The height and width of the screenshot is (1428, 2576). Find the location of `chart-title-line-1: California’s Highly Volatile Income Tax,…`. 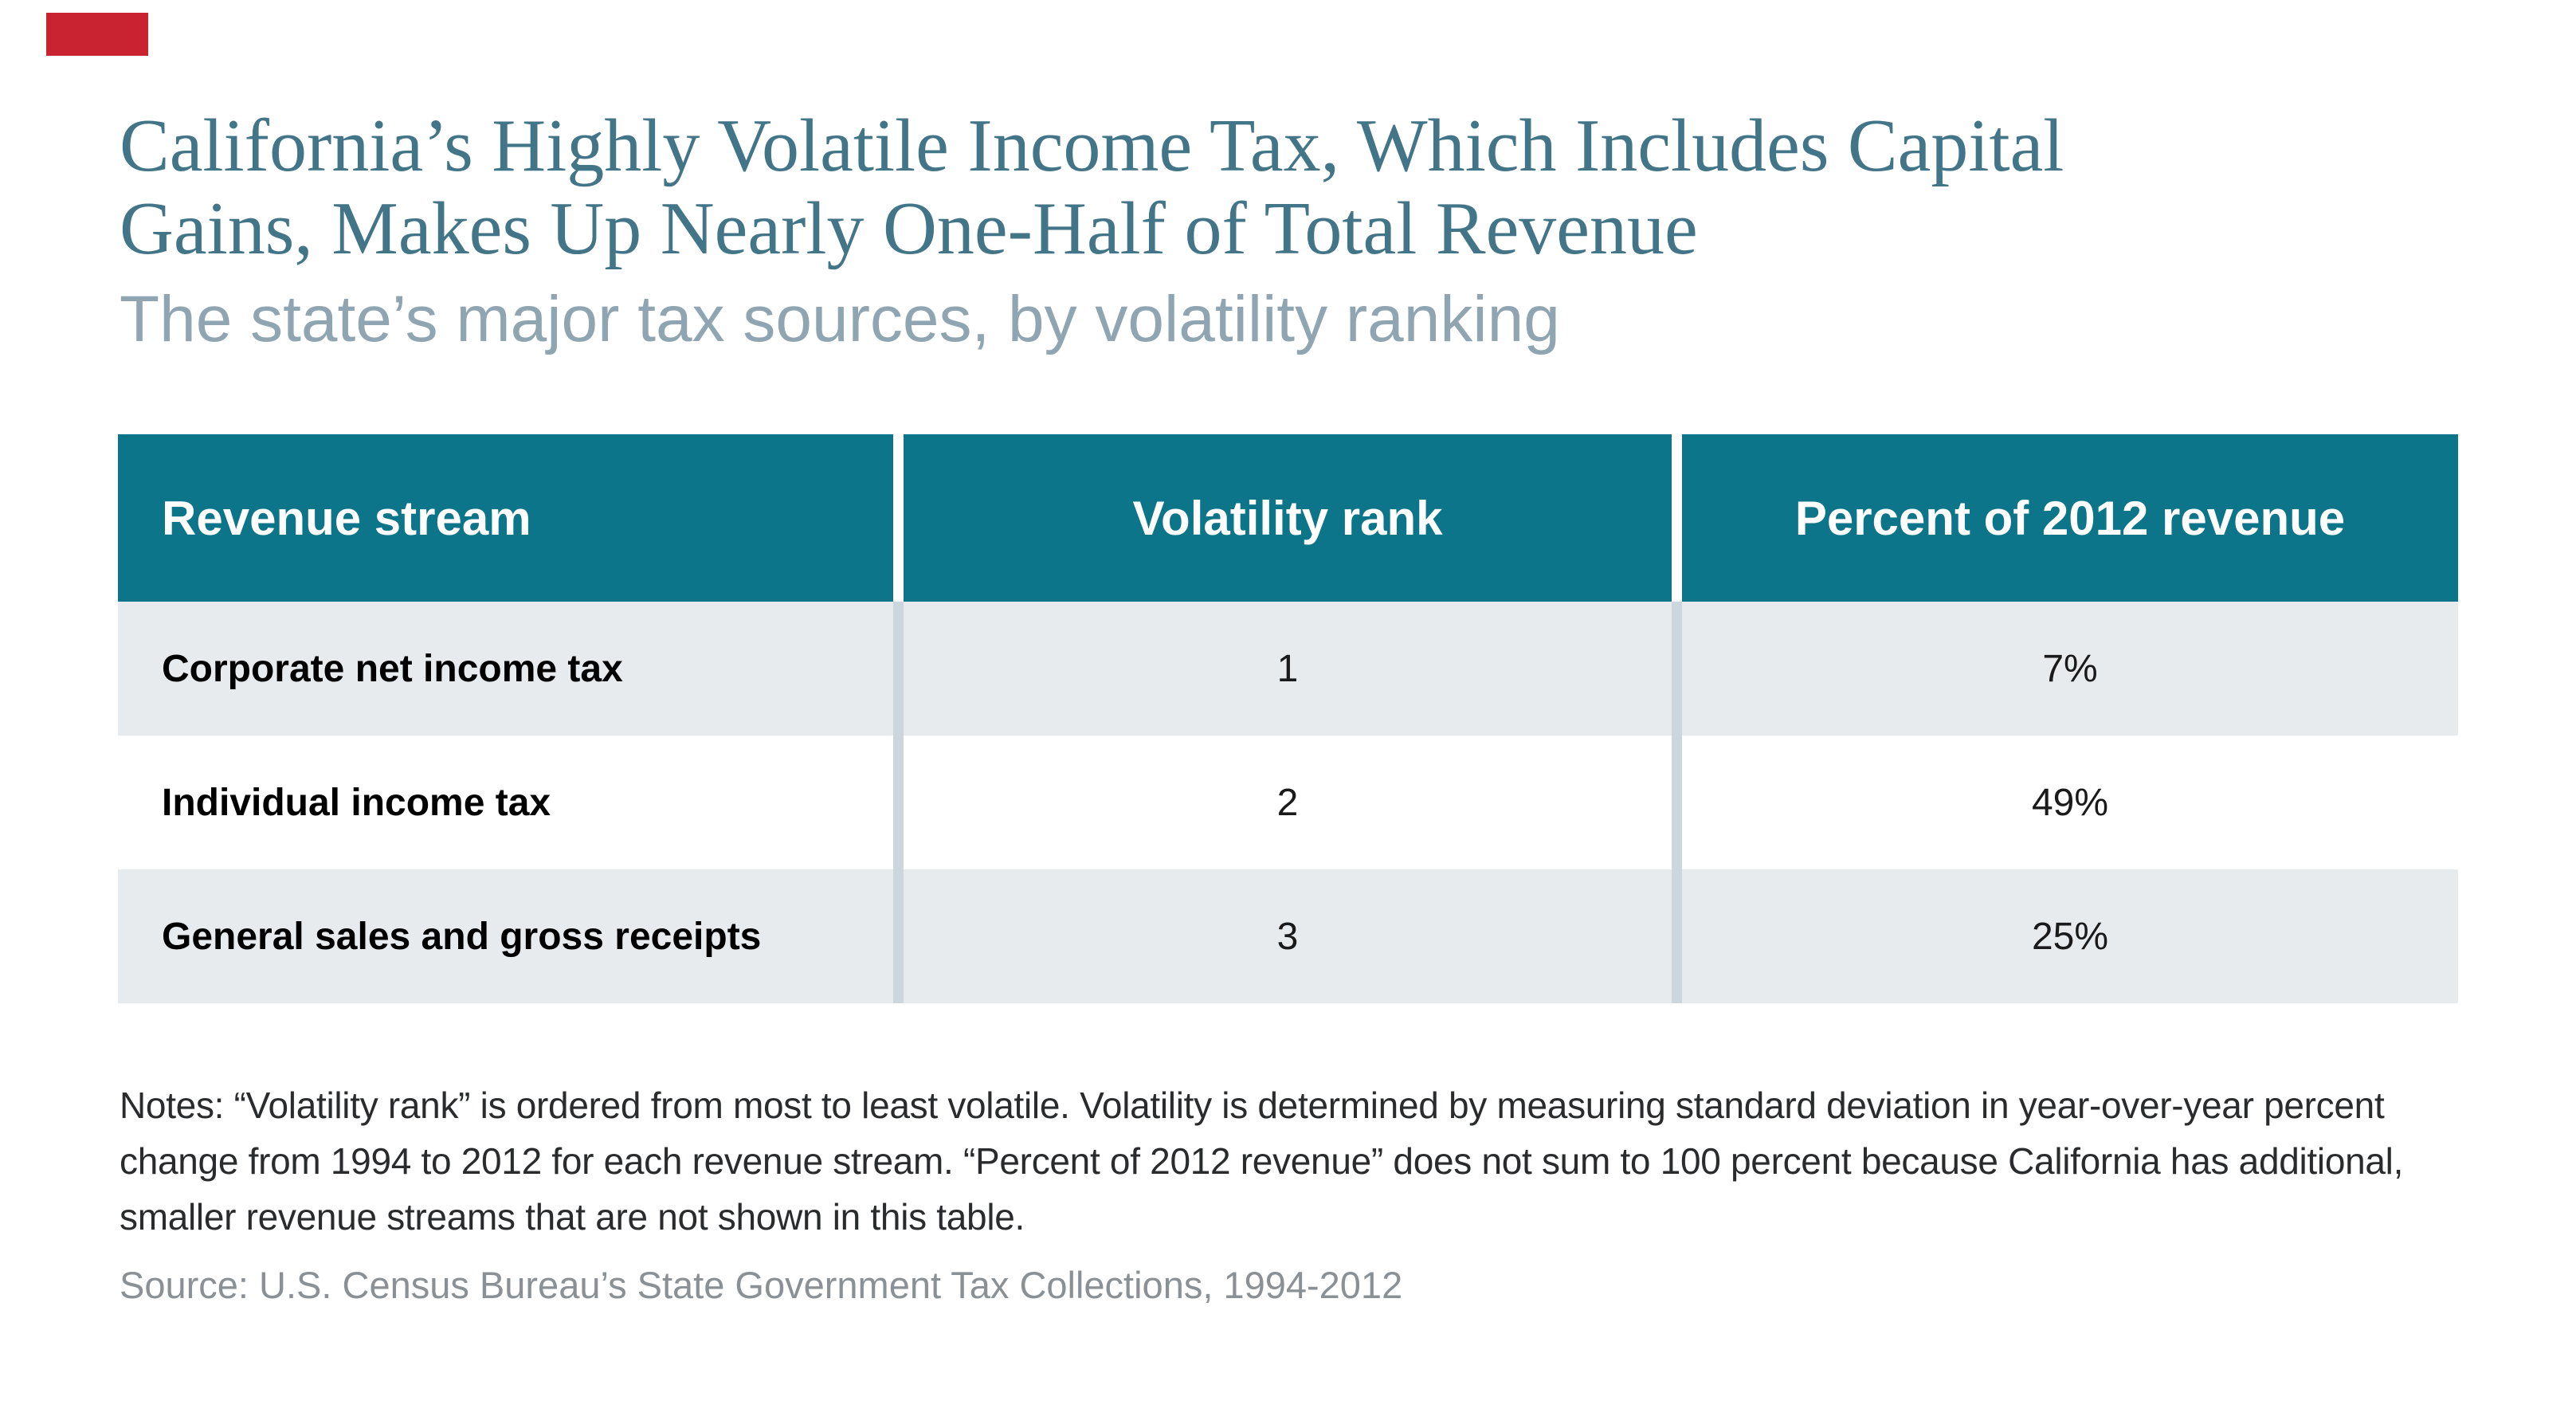

chart-title-line-1: California’s Highly Volatile Income Tax,… is located at coordinates (1092, 145).